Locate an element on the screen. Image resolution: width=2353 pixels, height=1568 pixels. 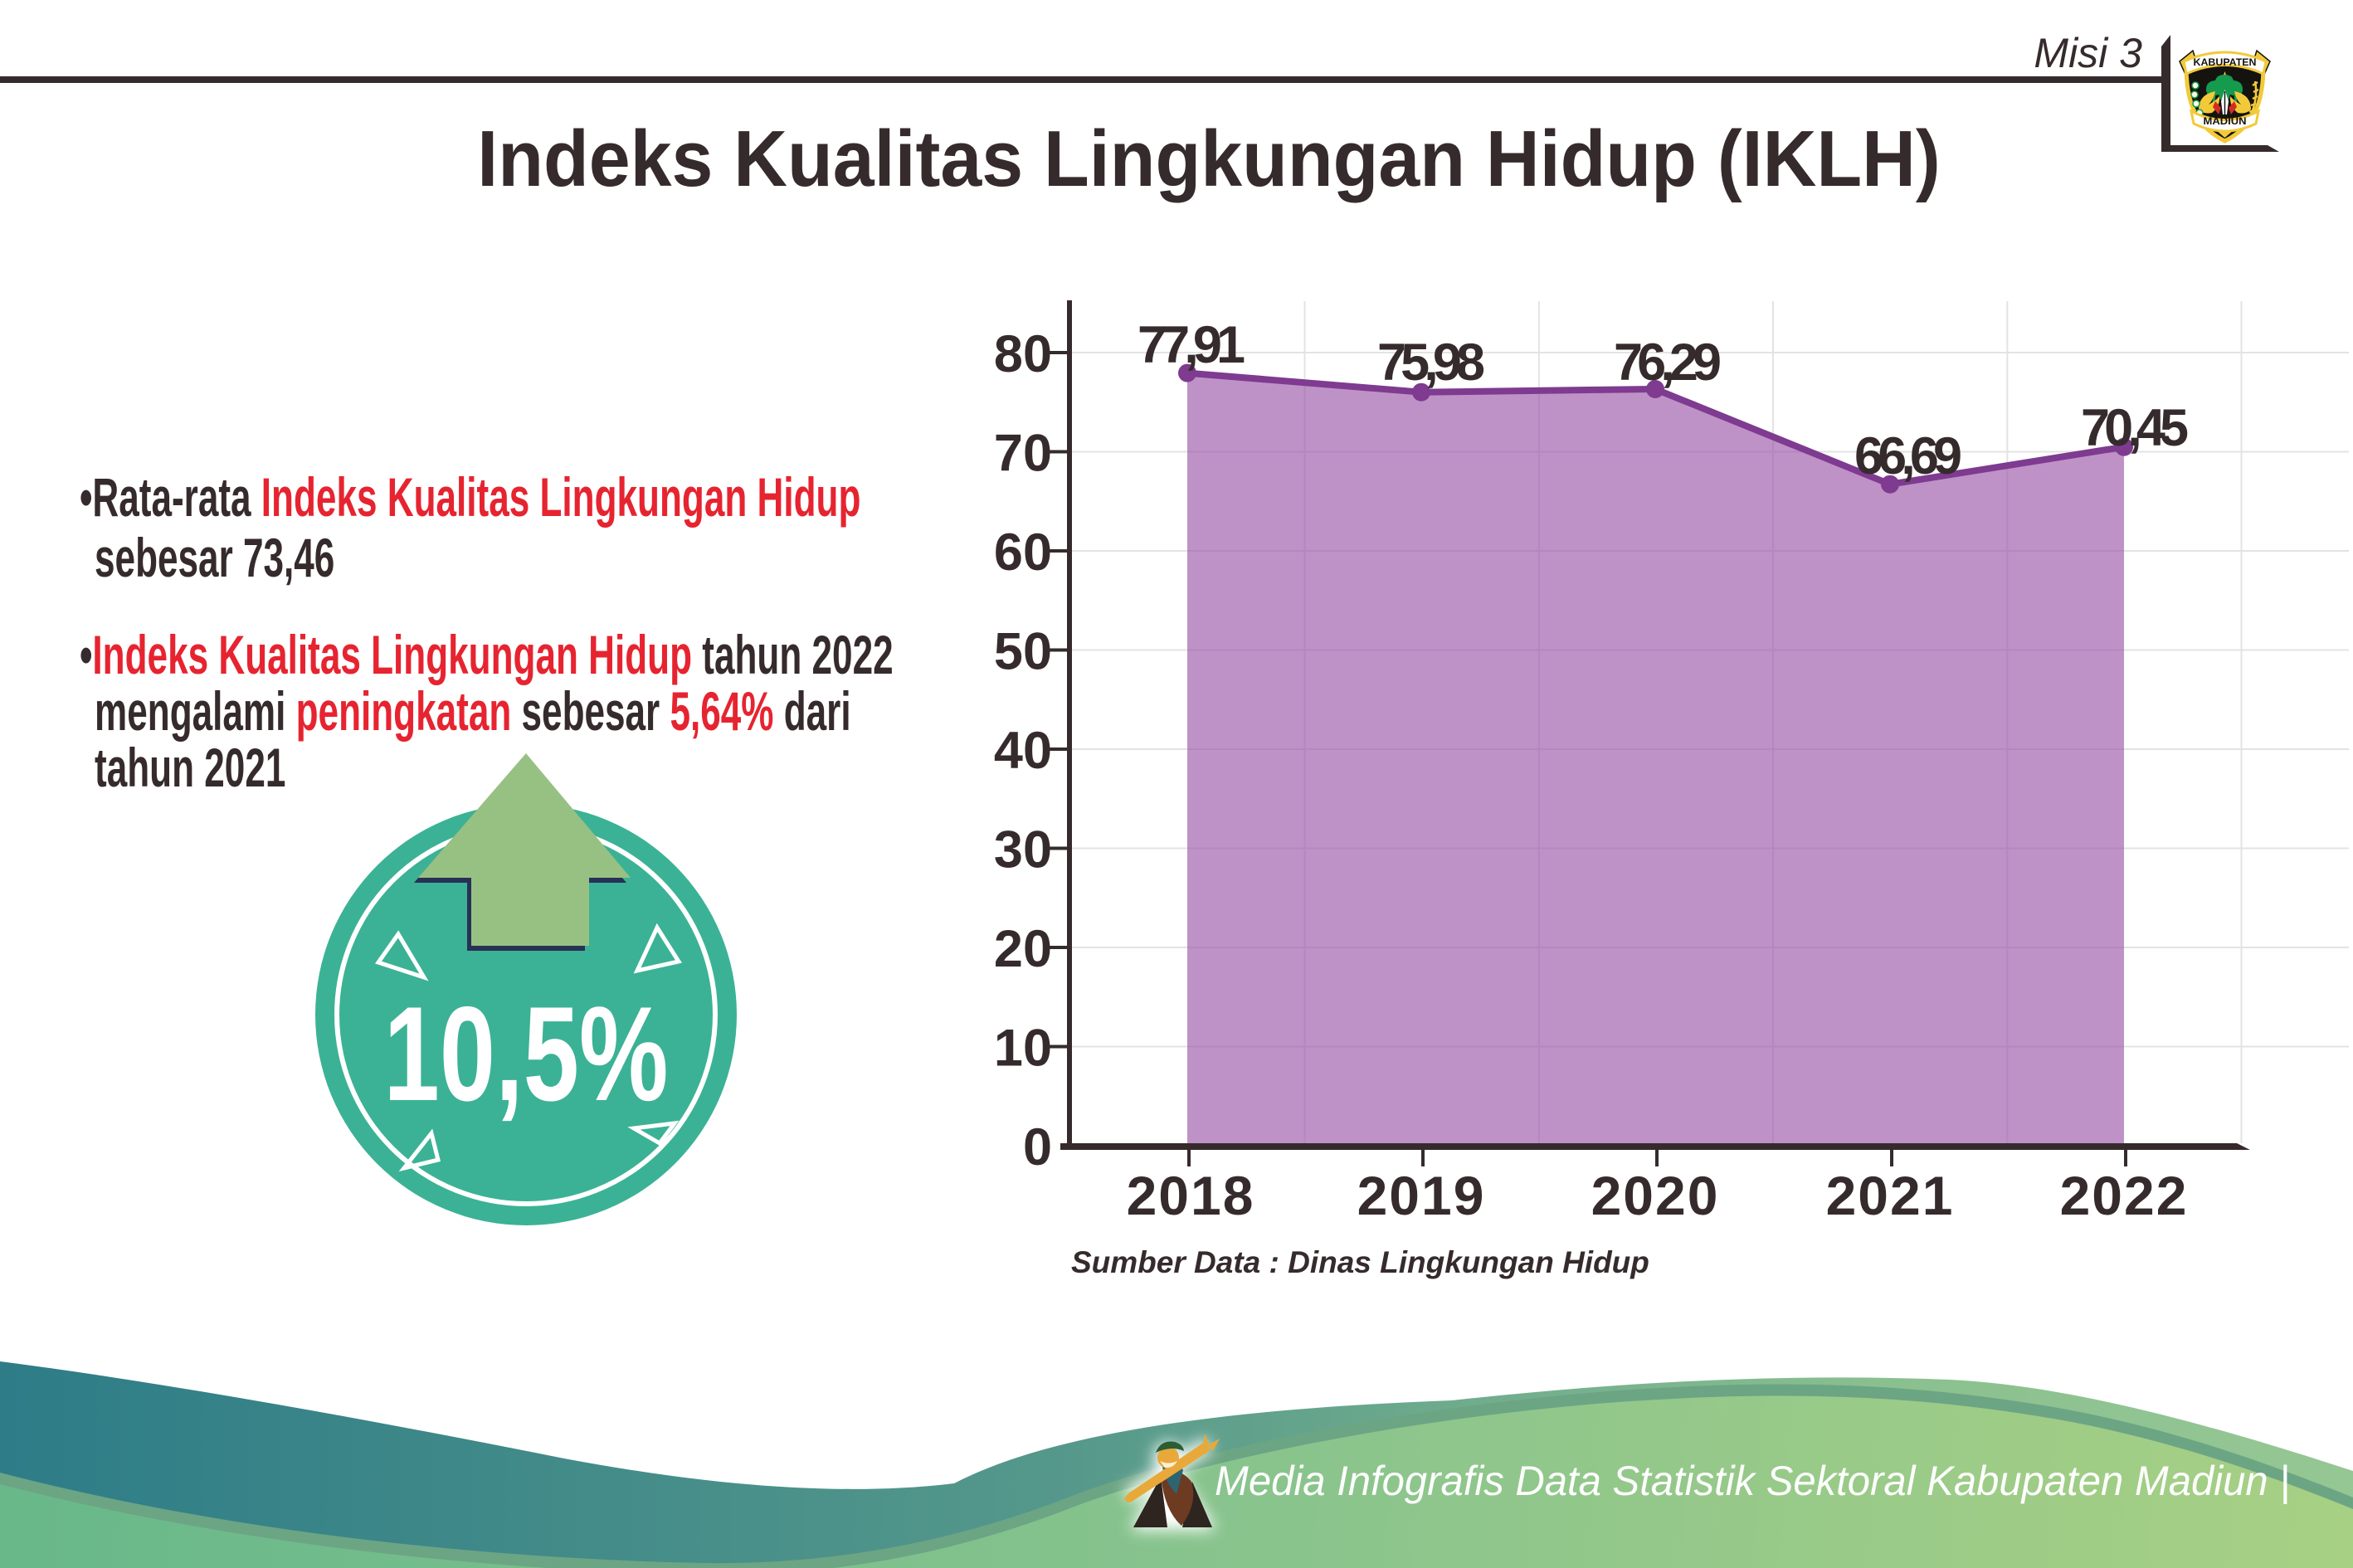
svg-text: 80 is located at coordinates (1023, 354).